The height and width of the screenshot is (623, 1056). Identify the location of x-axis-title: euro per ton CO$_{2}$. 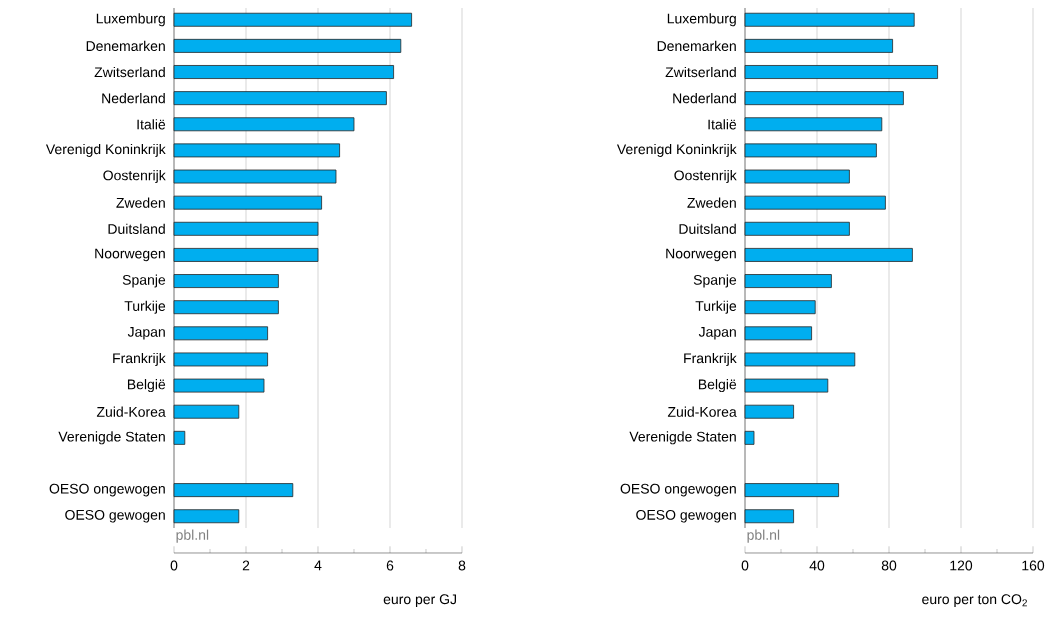
(974, 600).